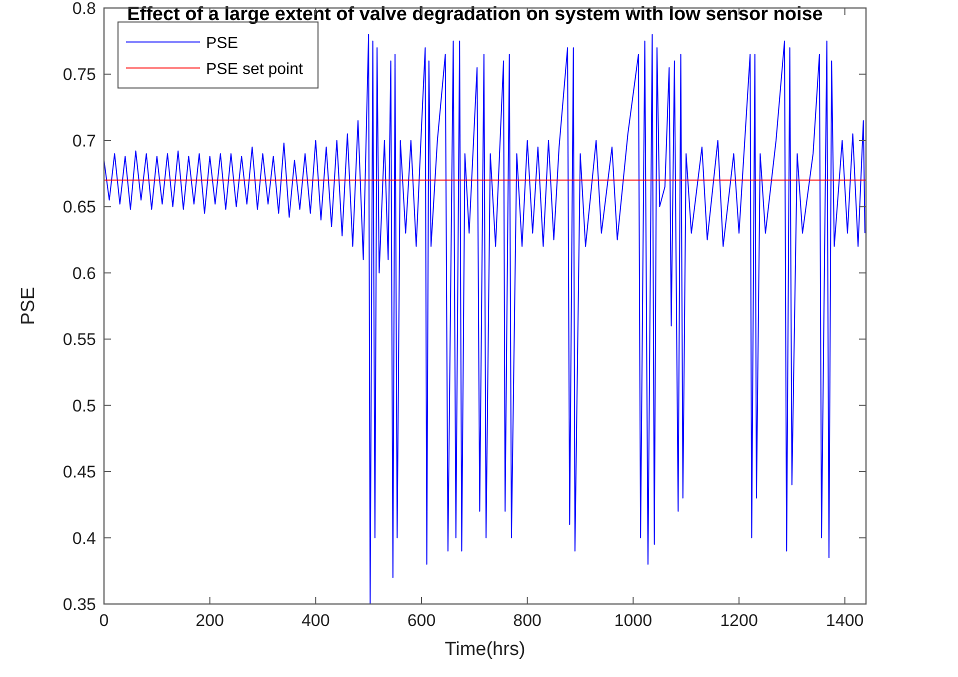 The image size is (958, 677). What do you see at coordinates (79, 74) in the screenshot?
I see `y-tick-label: 0.75` at bounding box center [79, 74].